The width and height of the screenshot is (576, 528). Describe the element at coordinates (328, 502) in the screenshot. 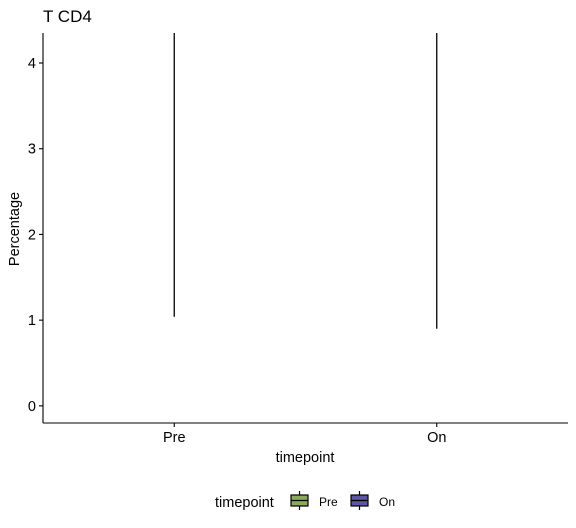

I see `legend-label: Pre` at that location.